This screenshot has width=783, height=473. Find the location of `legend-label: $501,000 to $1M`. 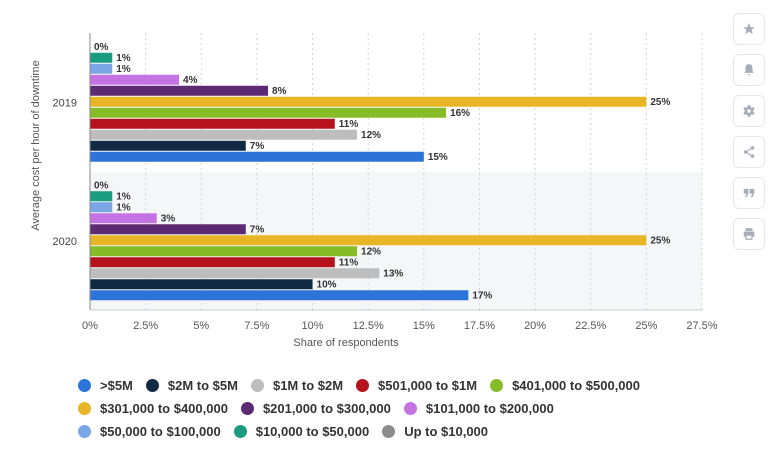

legend-label: $501,000 to $1M is located at coordinates (428, 385).